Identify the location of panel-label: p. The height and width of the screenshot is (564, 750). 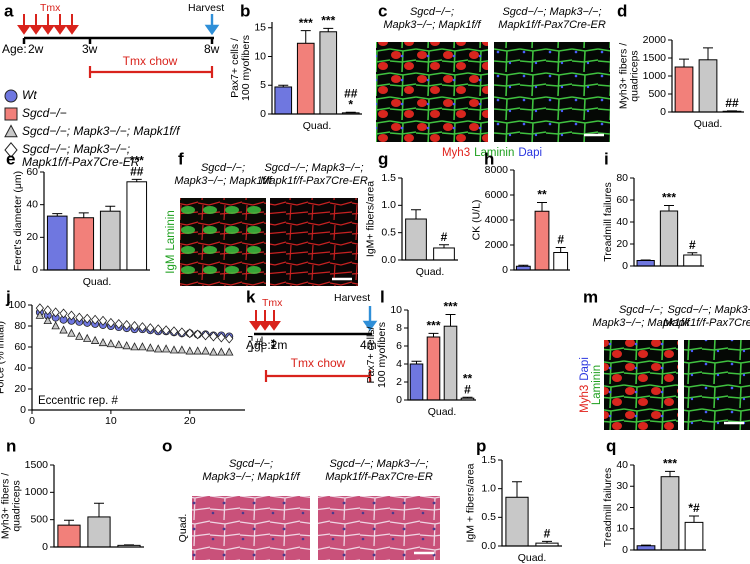
(481, 445).